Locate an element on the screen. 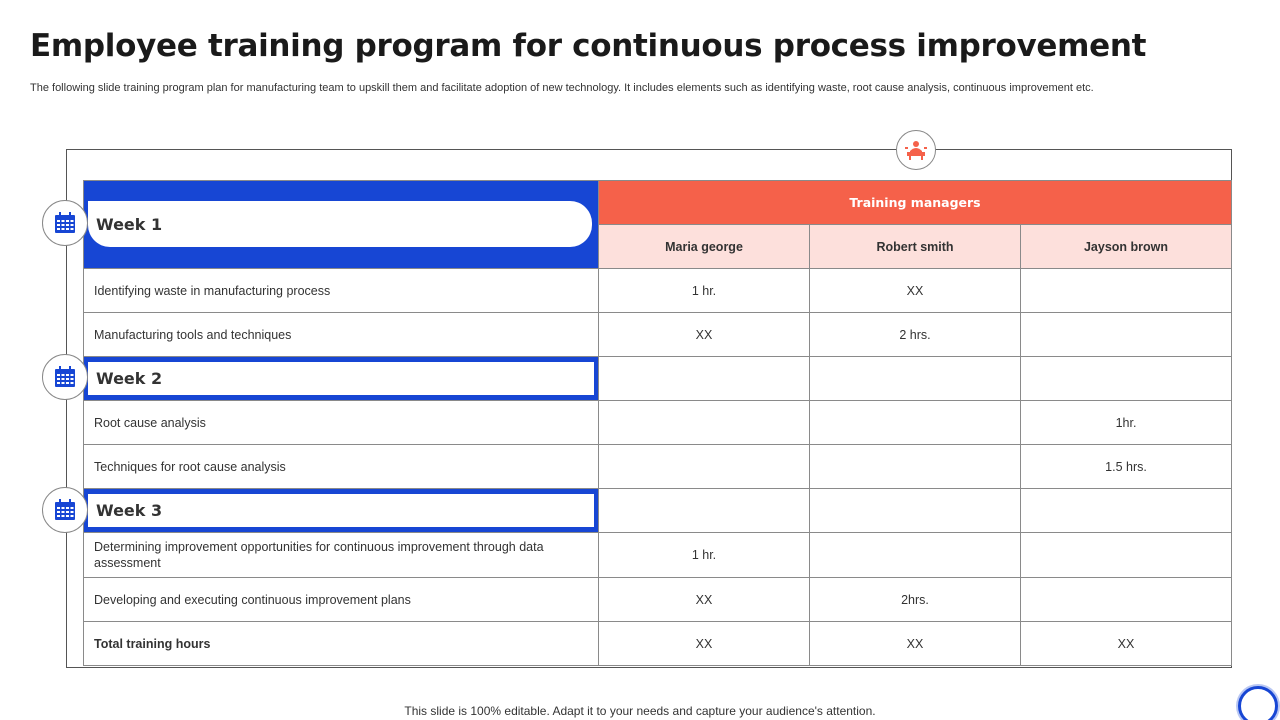 This screenshot has height=720, width=1280. hours-cell: 2hrs. is located at coordinates (915, 599).